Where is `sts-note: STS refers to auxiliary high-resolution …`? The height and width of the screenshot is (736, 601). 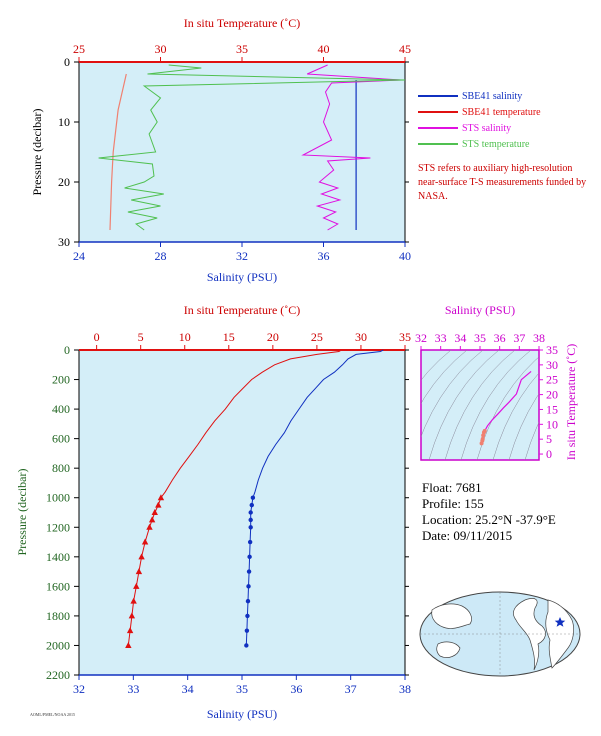 sts-note: STS refers to auxiliary high-resolution … is located at coordinates (502, 182).